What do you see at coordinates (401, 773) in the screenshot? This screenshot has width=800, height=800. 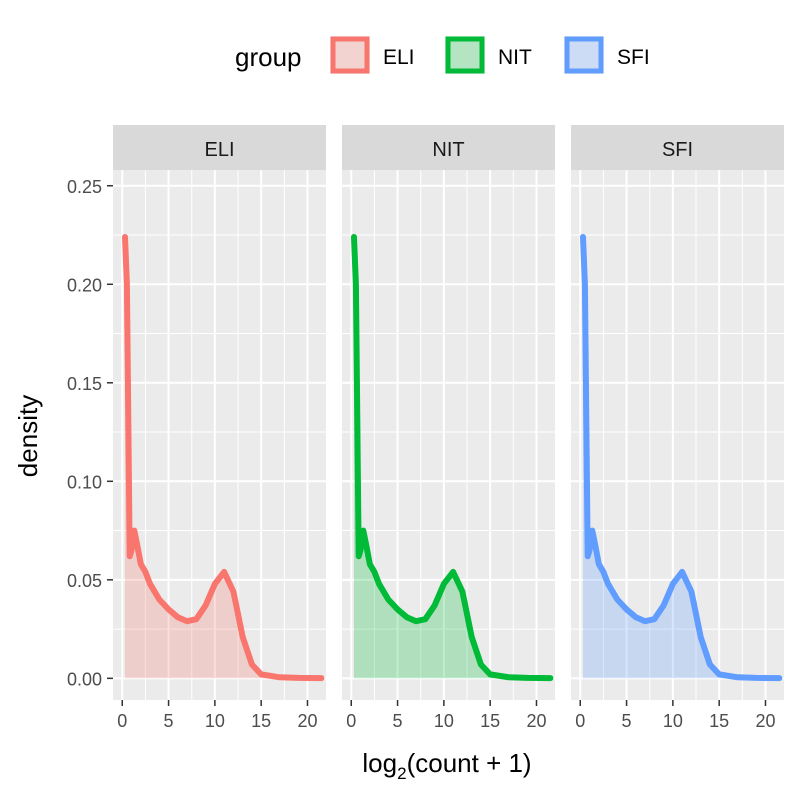 I see `x-axis-title-subscript: 2` at bounding box center [401, 773].